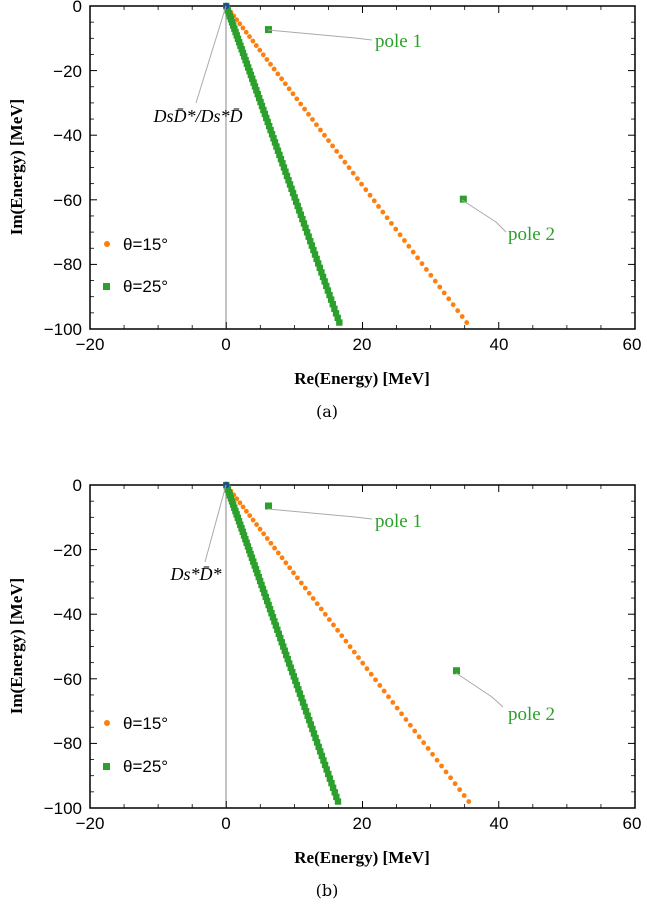  Describe the element at coordinates (67, 135) in the screenshot. I see `y-tick-label: −40` at that location.